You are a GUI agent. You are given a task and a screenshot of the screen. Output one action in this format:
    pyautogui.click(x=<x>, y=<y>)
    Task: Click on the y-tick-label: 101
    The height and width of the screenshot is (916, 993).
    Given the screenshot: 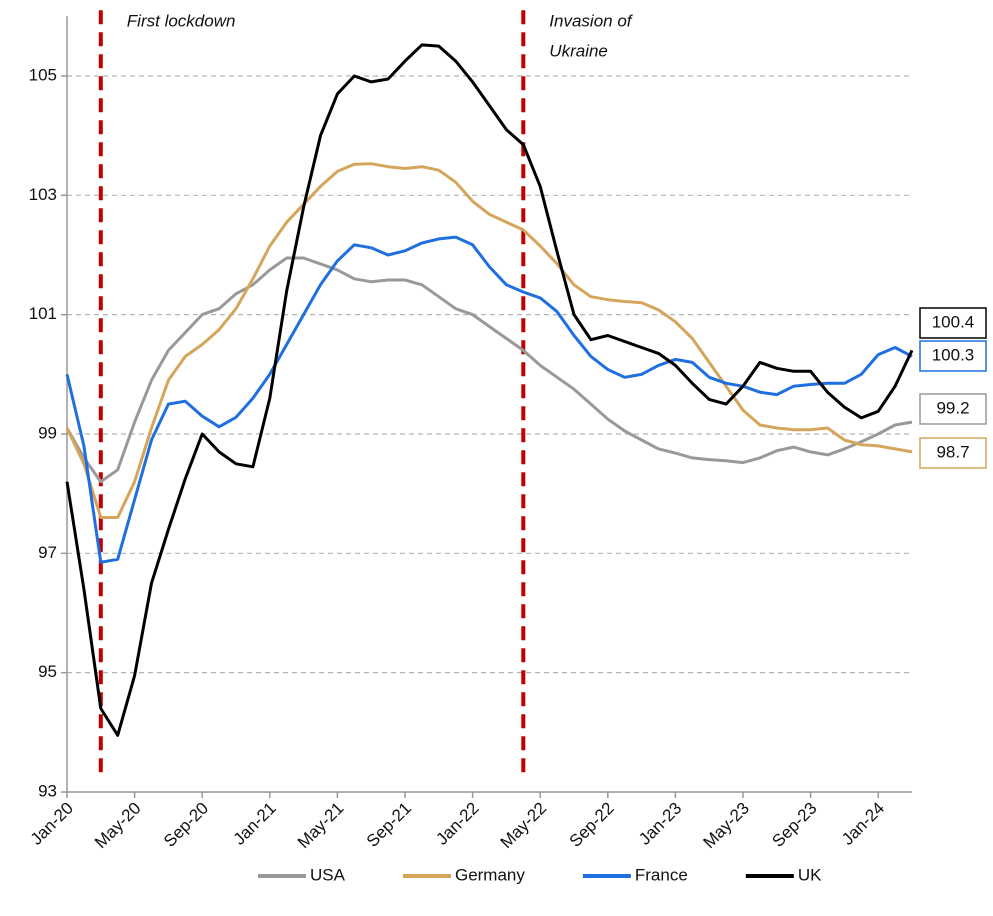 What is the action you would take?
    pyautogui.click(x=43, y=313)
    